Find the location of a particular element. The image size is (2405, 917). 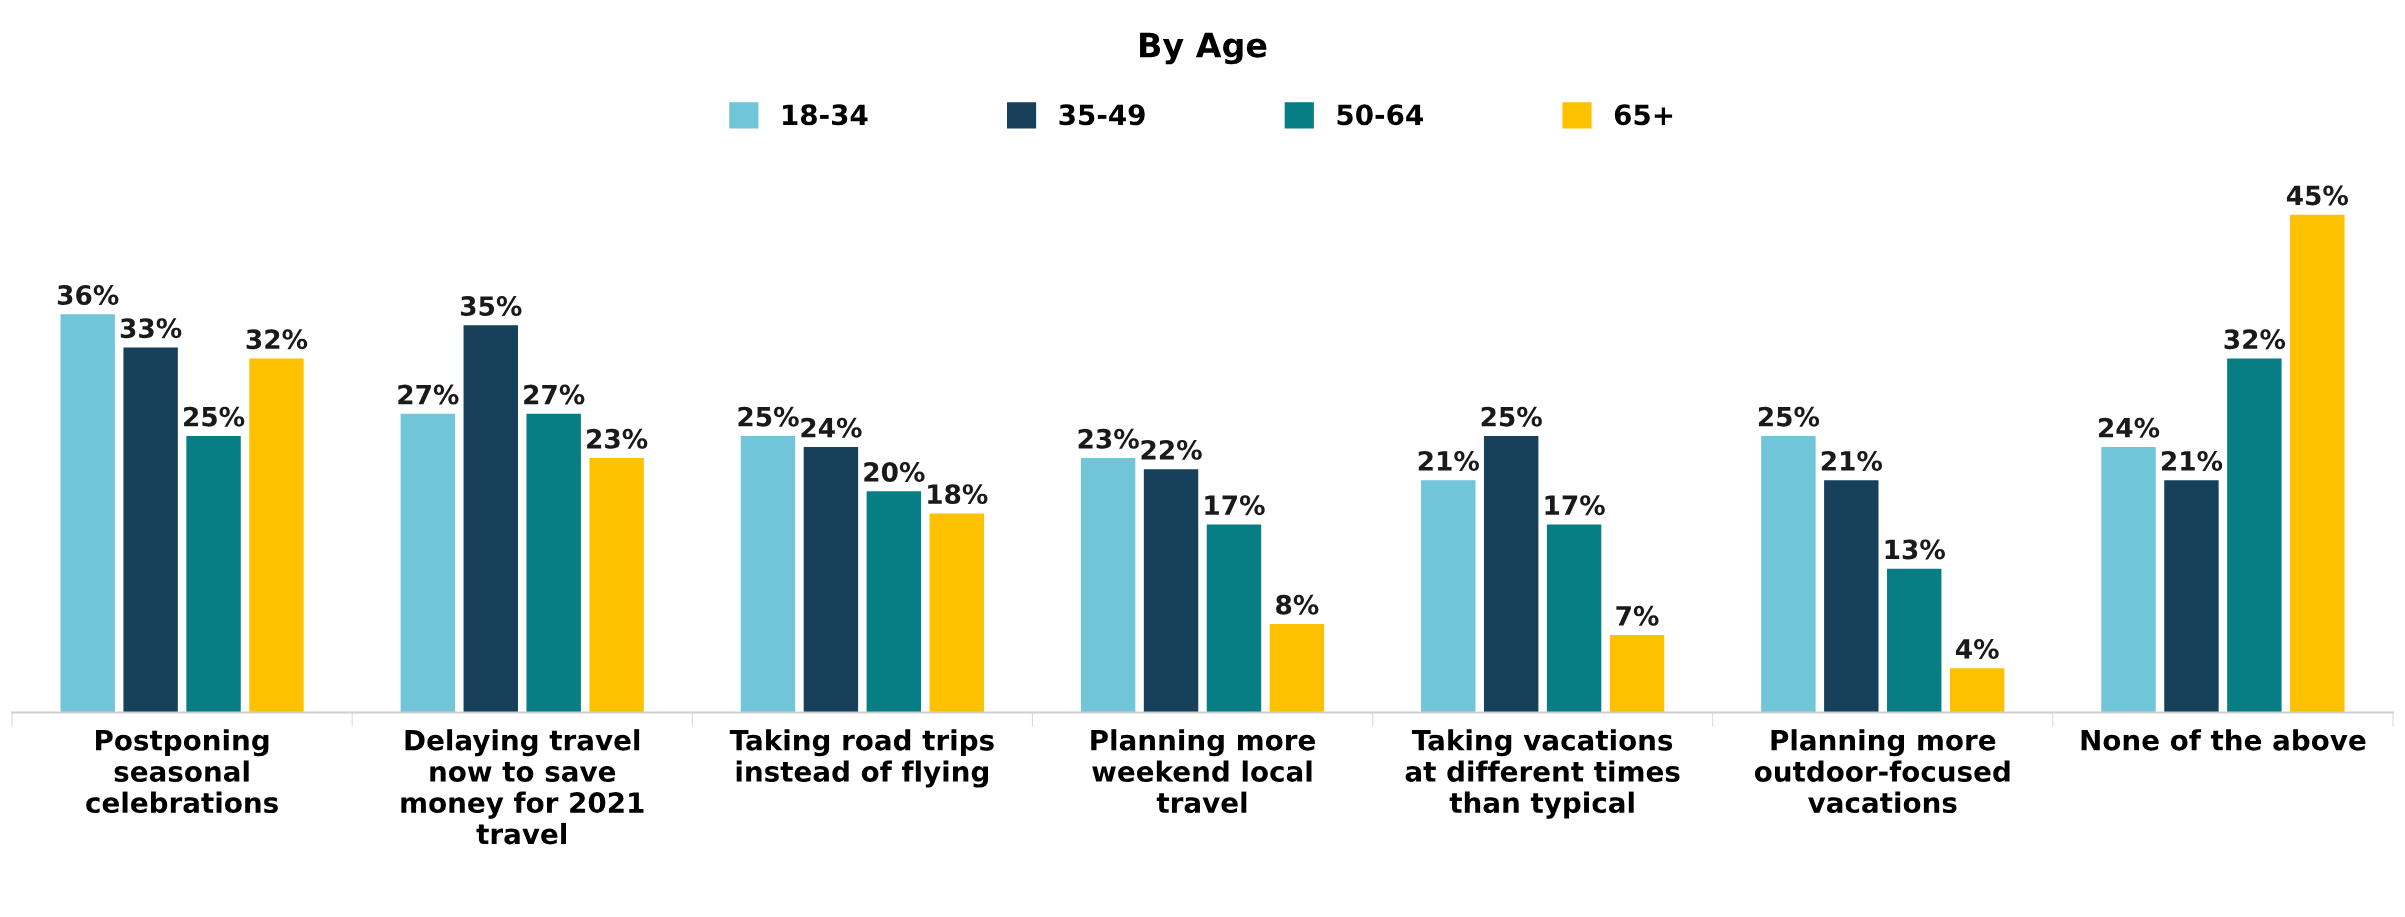

legend-label: 35-49 is located at coordinates (1102, 115).